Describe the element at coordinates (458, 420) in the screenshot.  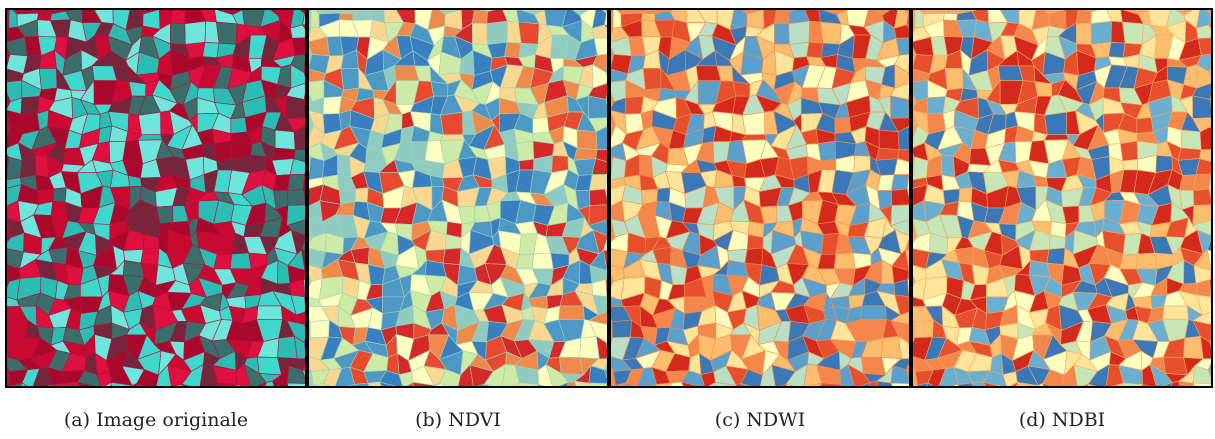
I see `caption-ndvi: (b) NDVI` at that location.